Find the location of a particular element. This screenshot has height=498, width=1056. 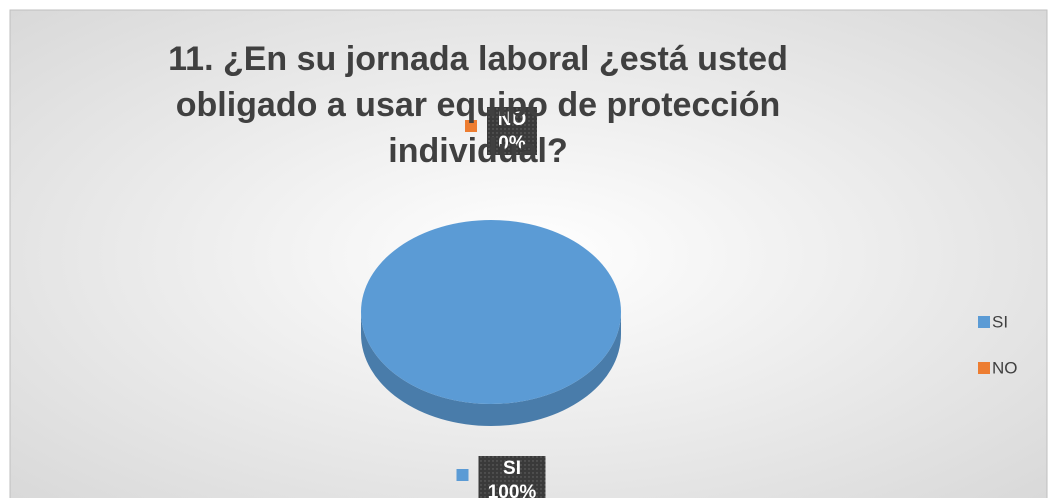

data-label: NO 0% is located at coordinates (501, 131).